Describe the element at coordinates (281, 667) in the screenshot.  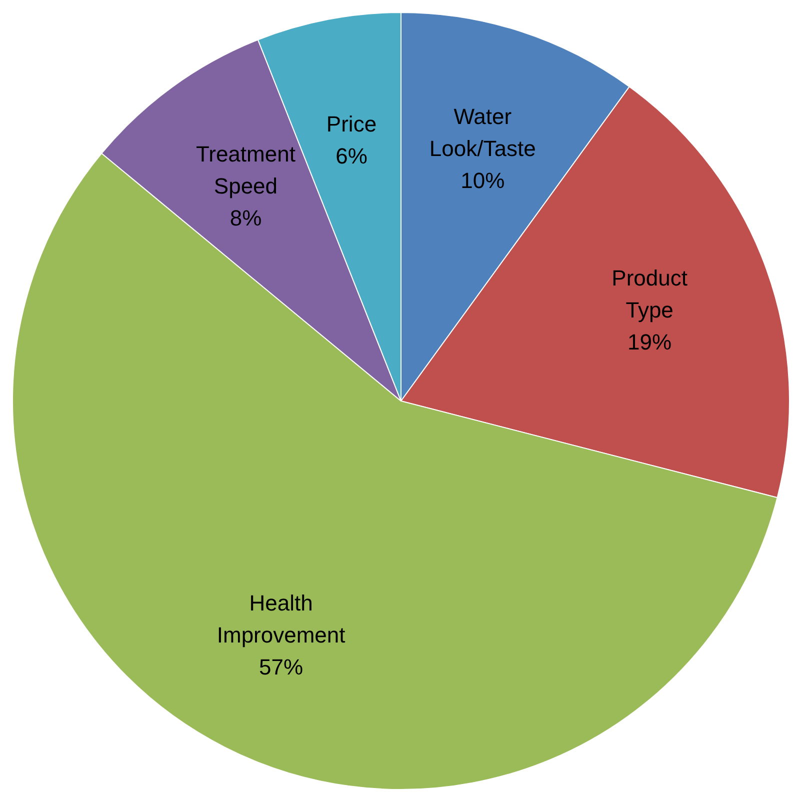
I see `data-label: 57%` at that location.